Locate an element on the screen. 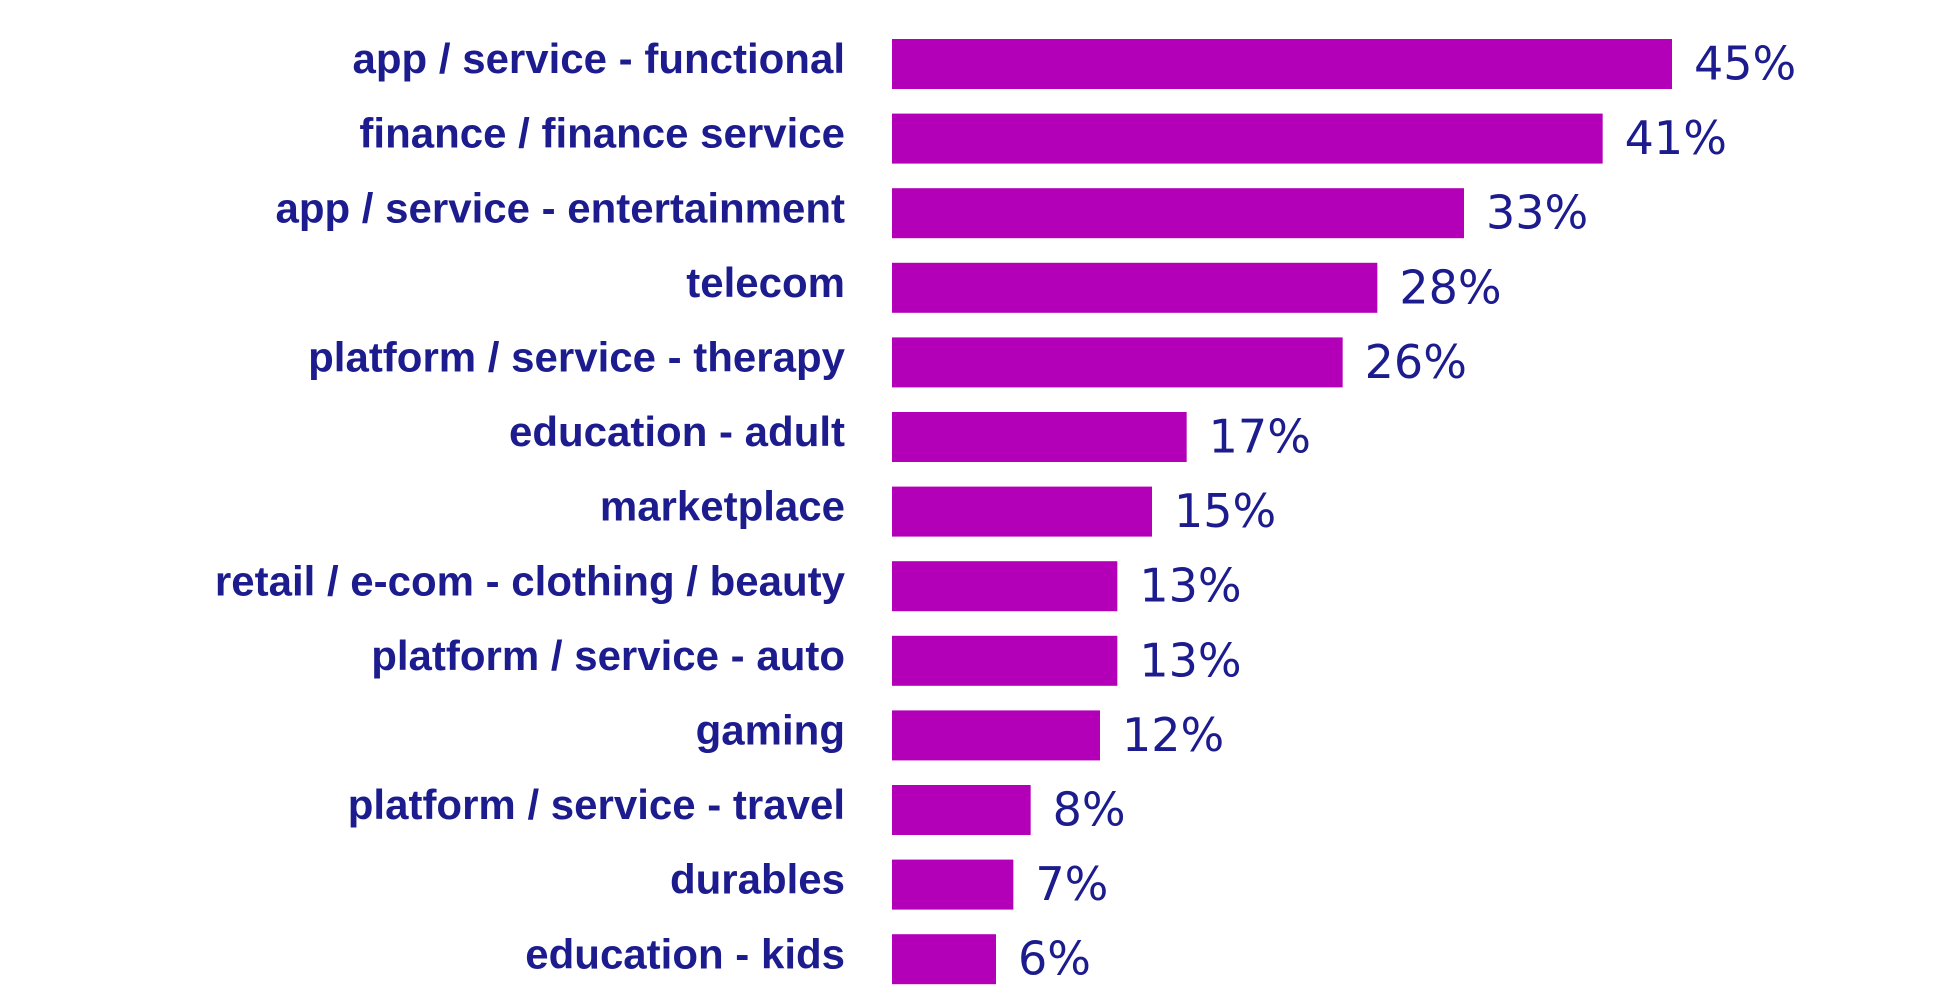  value-label: 15% is located at coordinates (1225, 511).